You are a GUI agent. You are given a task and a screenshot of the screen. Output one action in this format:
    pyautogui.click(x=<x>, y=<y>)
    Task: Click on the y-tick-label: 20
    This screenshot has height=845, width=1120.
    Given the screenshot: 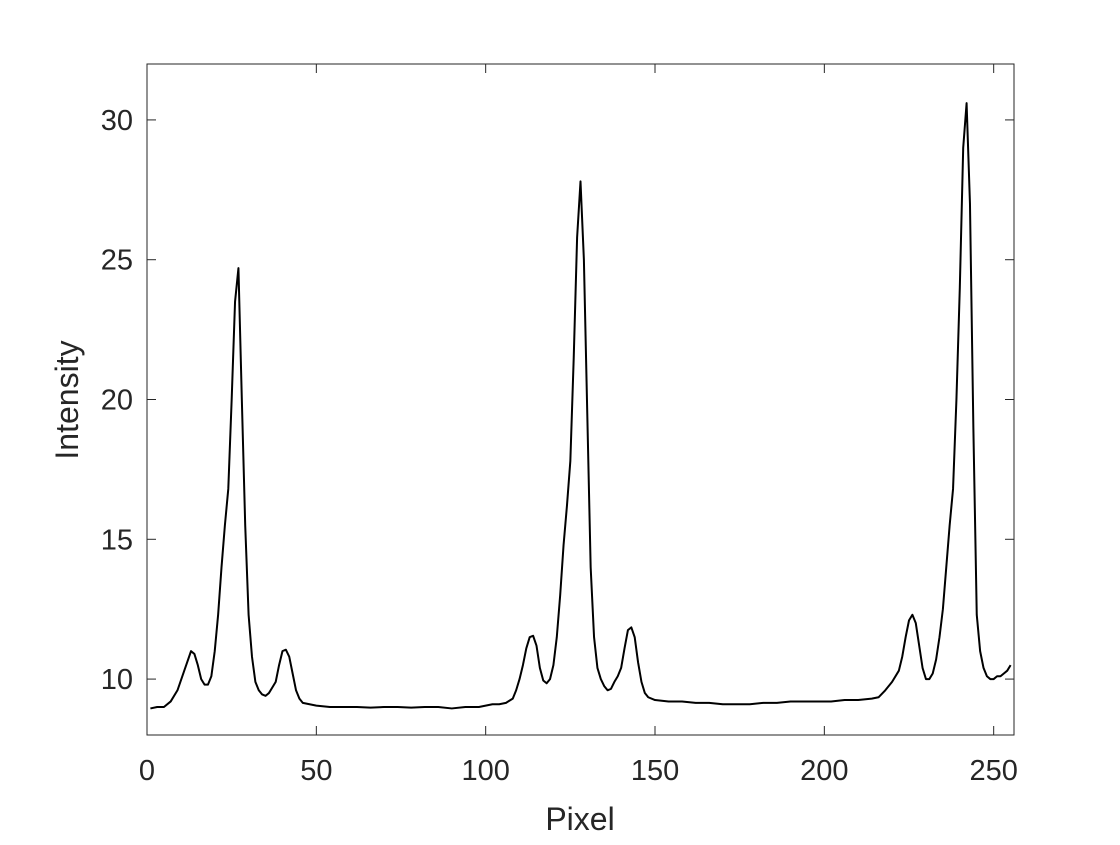 What is the action you would take?
    pyautogui.click(x=117, y=401)
    